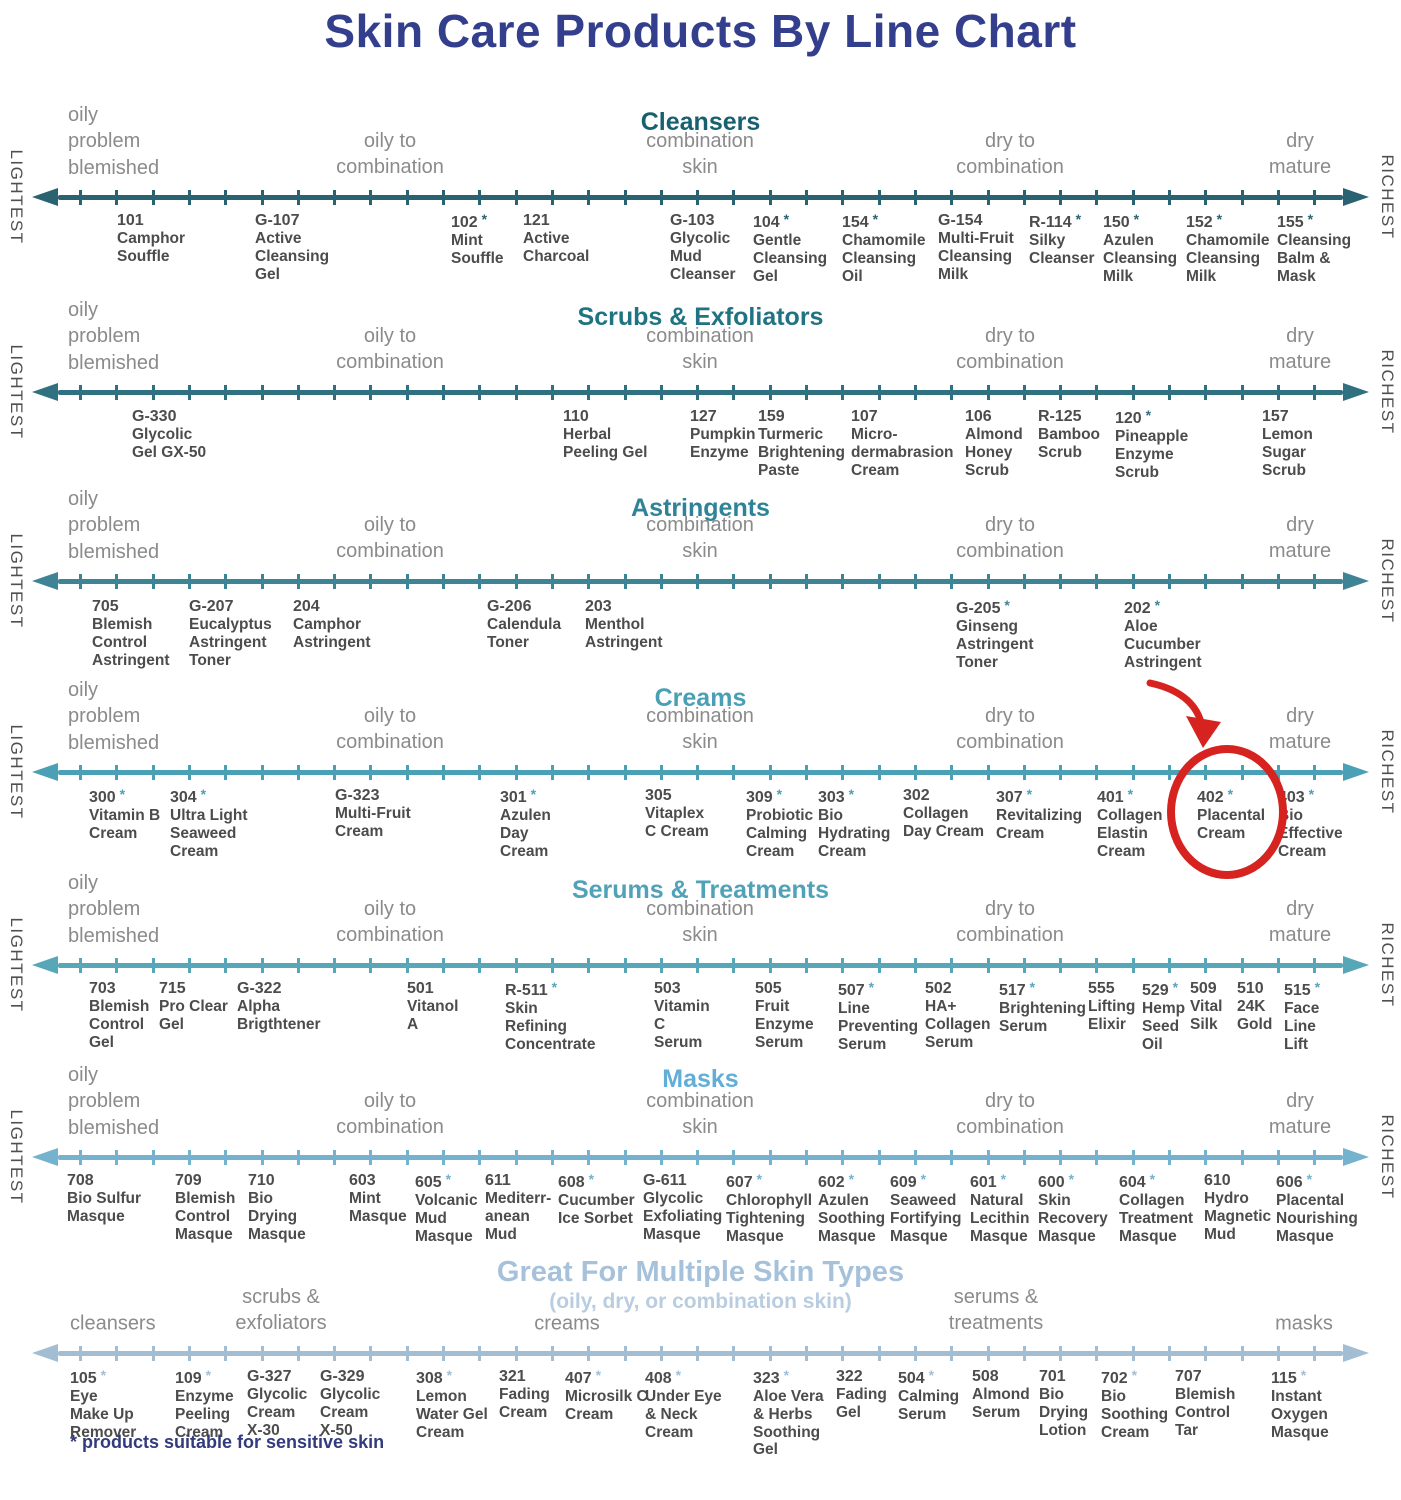  What do you see at coordinates (493, 239) in the screenshot?
I see `product-item: 102 * Mint Souffle` at bounding box center [493, 239].